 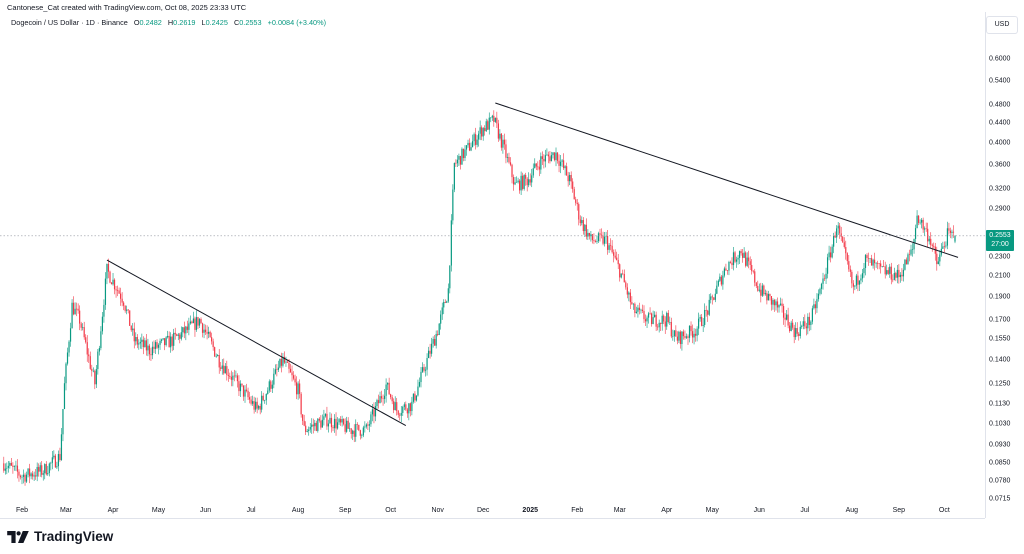 What do you see at coordinates (805, 510) in the screenshot?
I see `time-tick-label: Jul` at bounding box center [805, 510].